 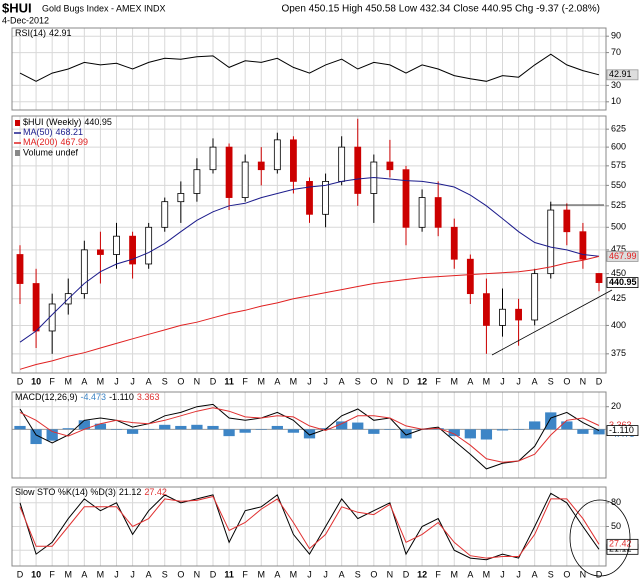 I want to click on legend-value: 467.99, so click(x=75, y=142).